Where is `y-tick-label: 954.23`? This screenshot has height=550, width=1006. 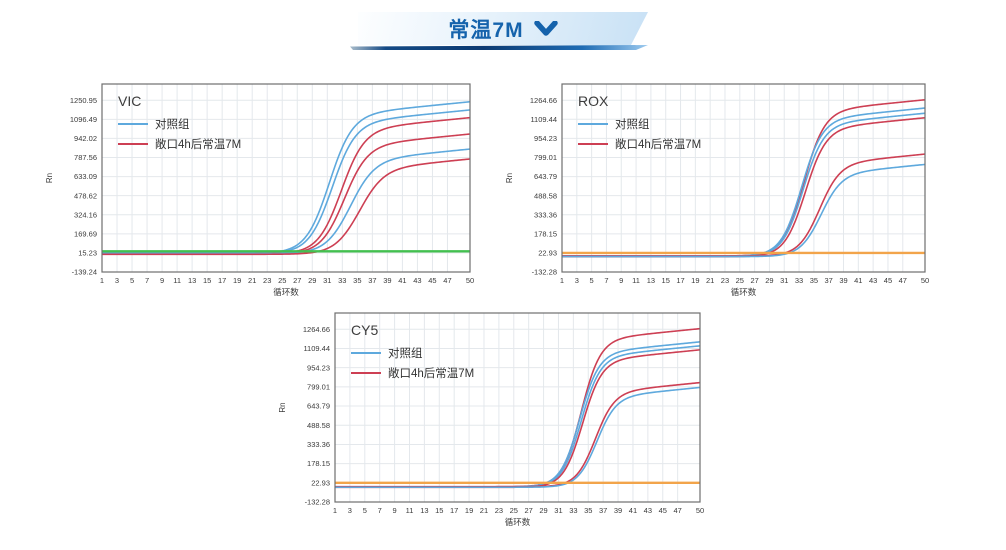 y-tick-label: 954.23 is located at coordinates (318, 367).